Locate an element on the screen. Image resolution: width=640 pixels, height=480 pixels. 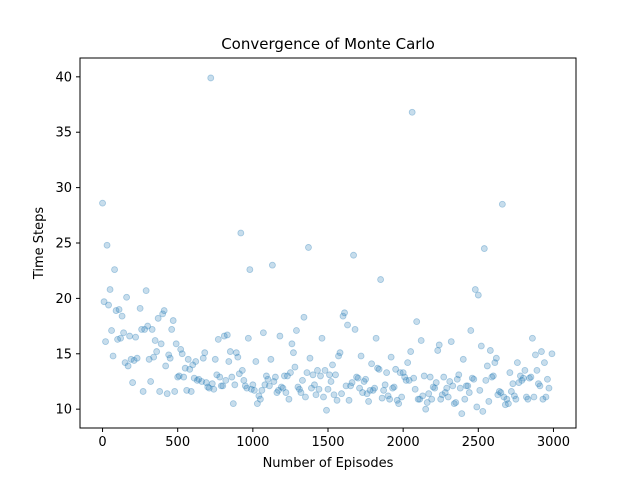
y-axis-label: Time Steps is located at coordinates (39, 244).